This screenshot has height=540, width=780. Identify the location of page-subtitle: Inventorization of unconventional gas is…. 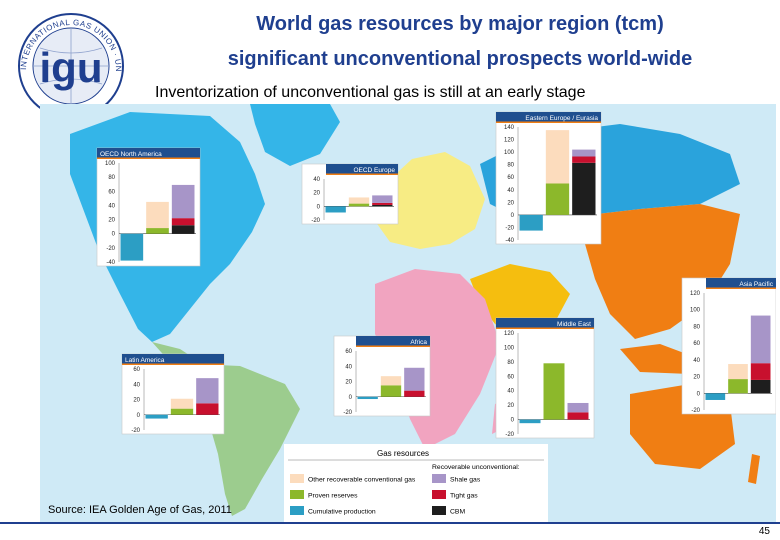
(370, 92).